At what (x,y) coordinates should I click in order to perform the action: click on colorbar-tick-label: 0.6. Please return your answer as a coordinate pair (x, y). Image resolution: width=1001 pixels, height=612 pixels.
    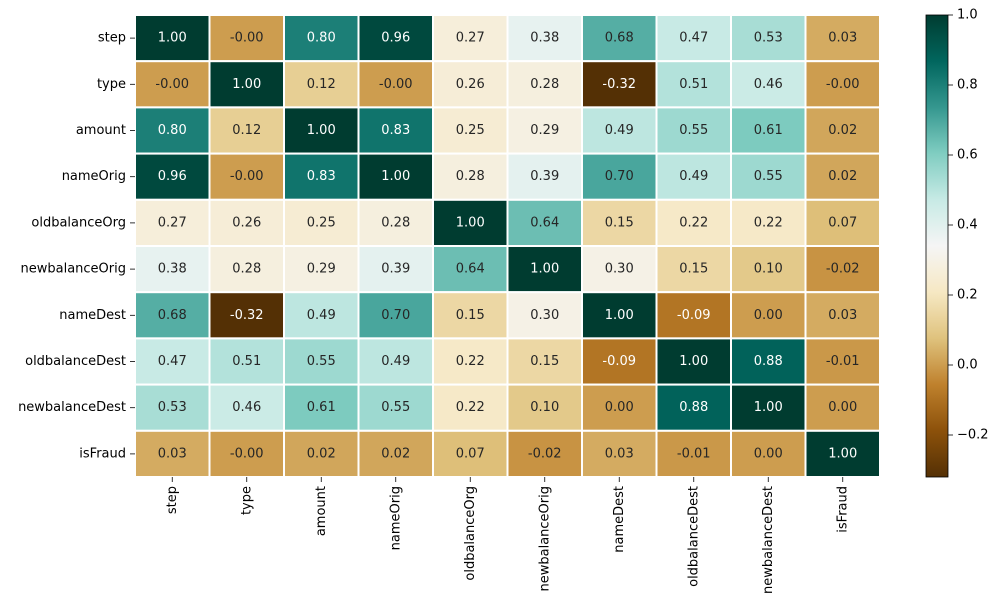
    Looking at the image, I should click on (967, 155).